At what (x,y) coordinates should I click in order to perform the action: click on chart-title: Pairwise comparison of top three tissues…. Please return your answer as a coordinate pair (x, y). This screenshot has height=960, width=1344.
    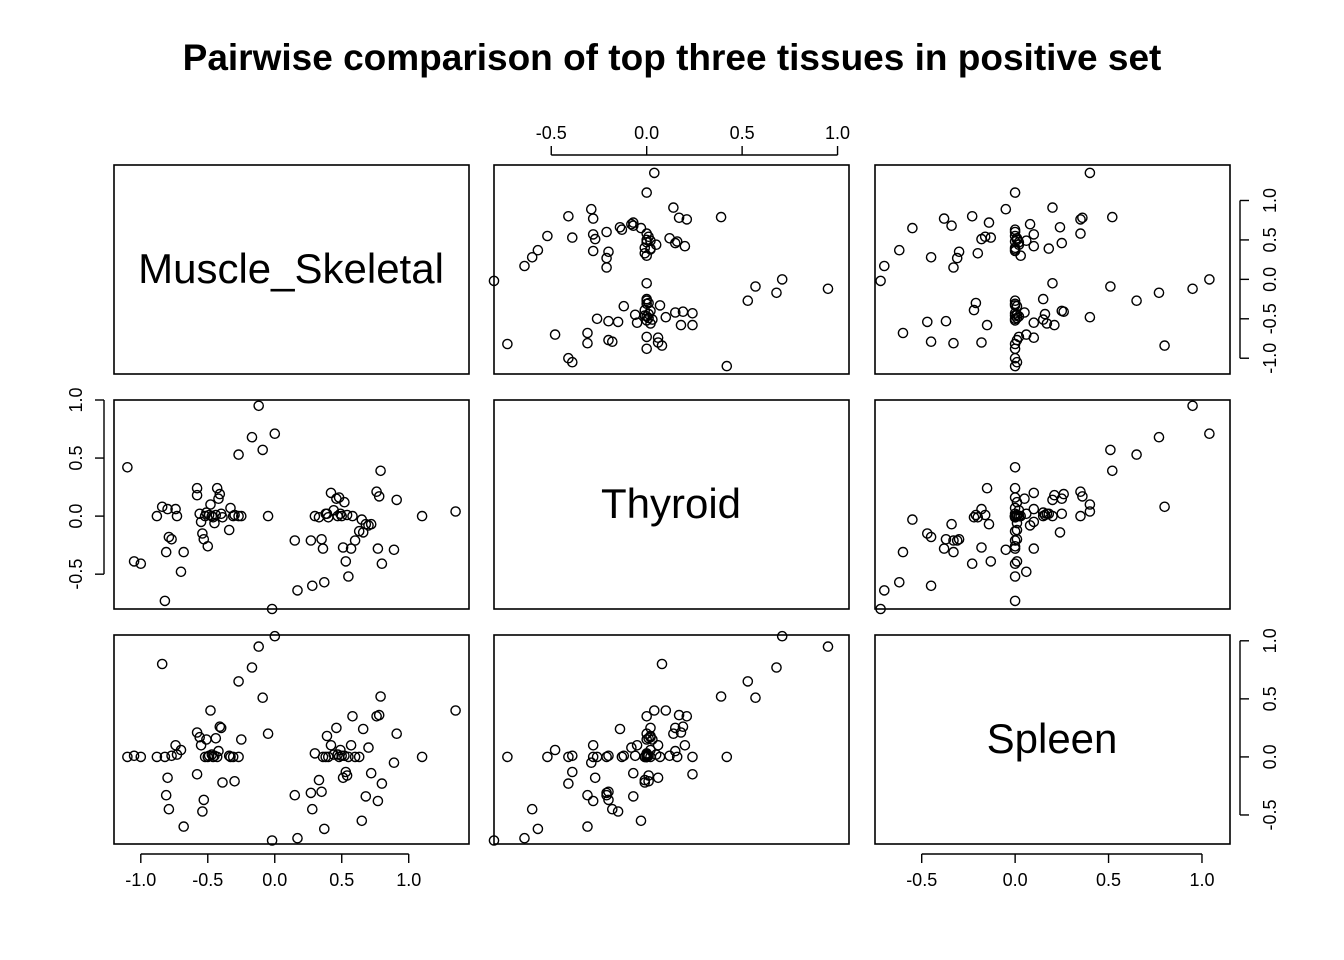
    Looking at the image, I should click on (672, 57).